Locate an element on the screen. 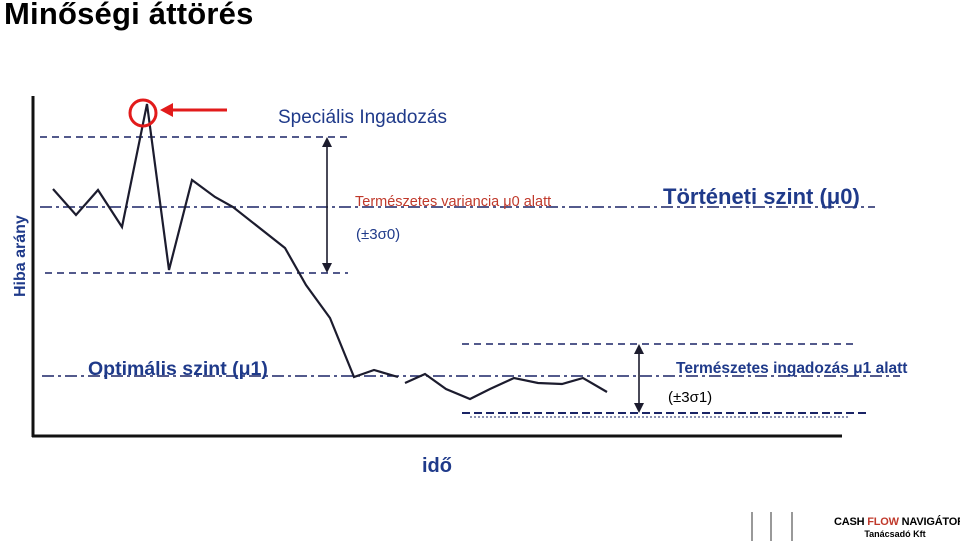  y-axis-label: Hiba arány is located at coordinates (20, 256).